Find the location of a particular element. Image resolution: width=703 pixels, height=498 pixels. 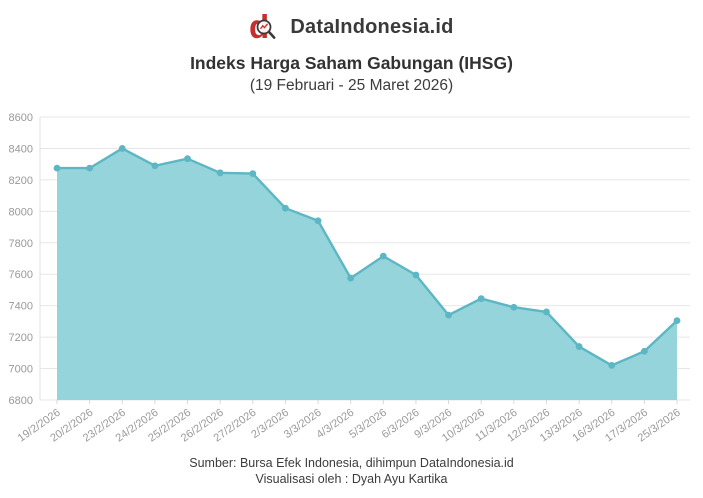

dataindonesia-logo-icon: d is located at coordinates (262, 27).